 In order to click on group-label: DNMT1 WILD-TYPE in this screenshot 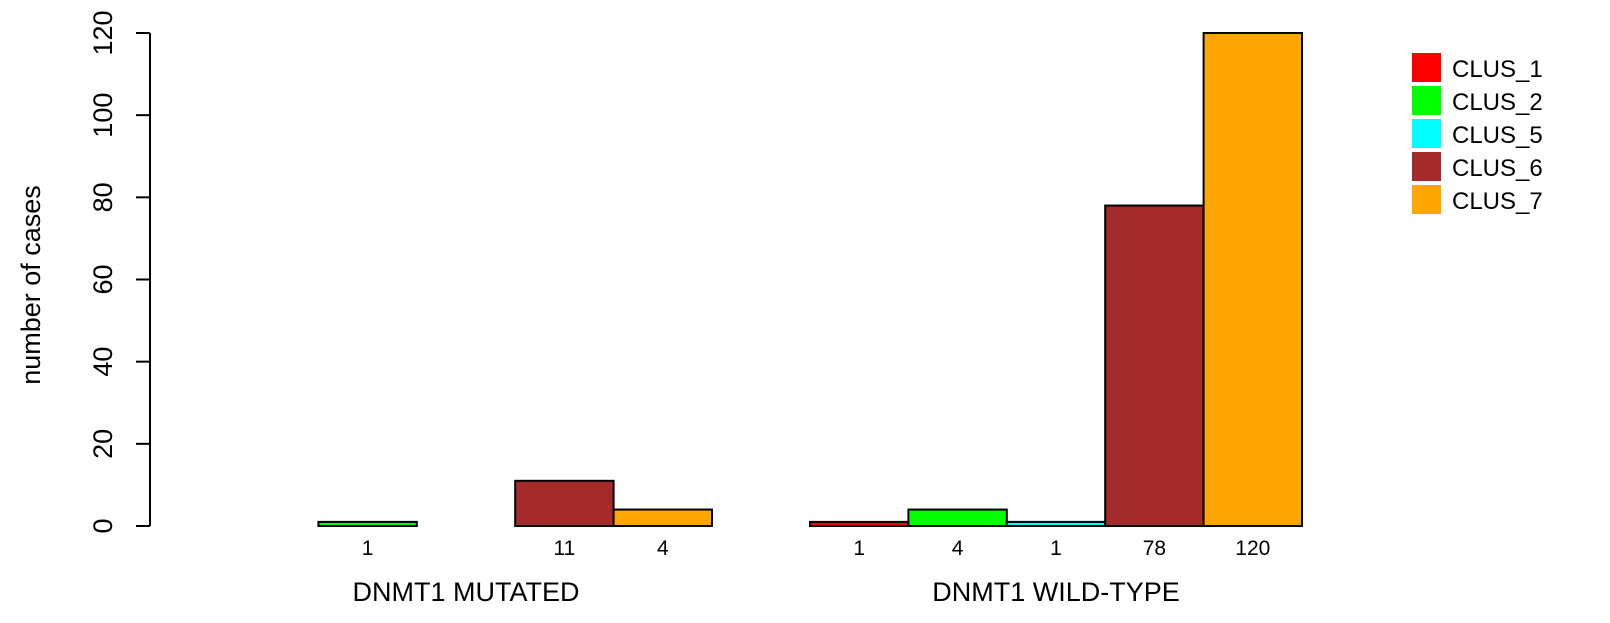, I will do `click(1056, 592)`.